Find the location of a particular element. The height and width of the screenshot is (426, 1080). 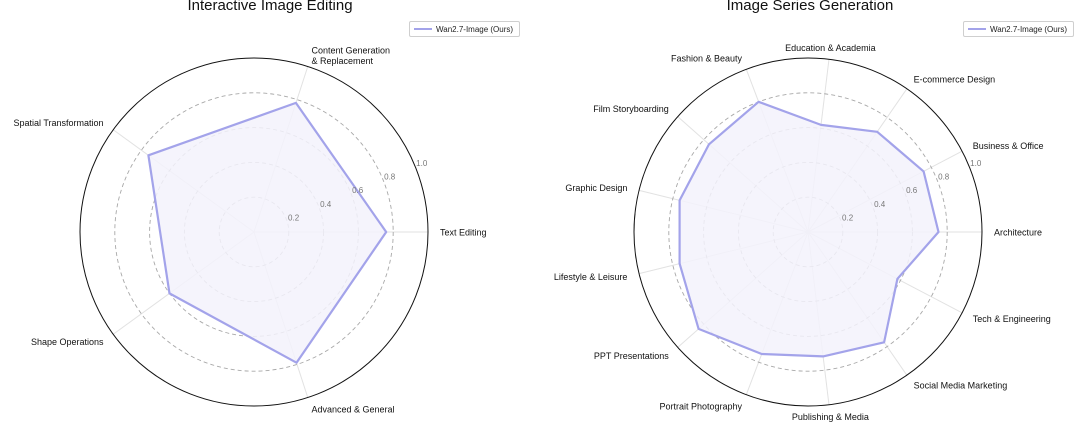

category-label: Fashion & Beauty is located at coordinates (707, 59).